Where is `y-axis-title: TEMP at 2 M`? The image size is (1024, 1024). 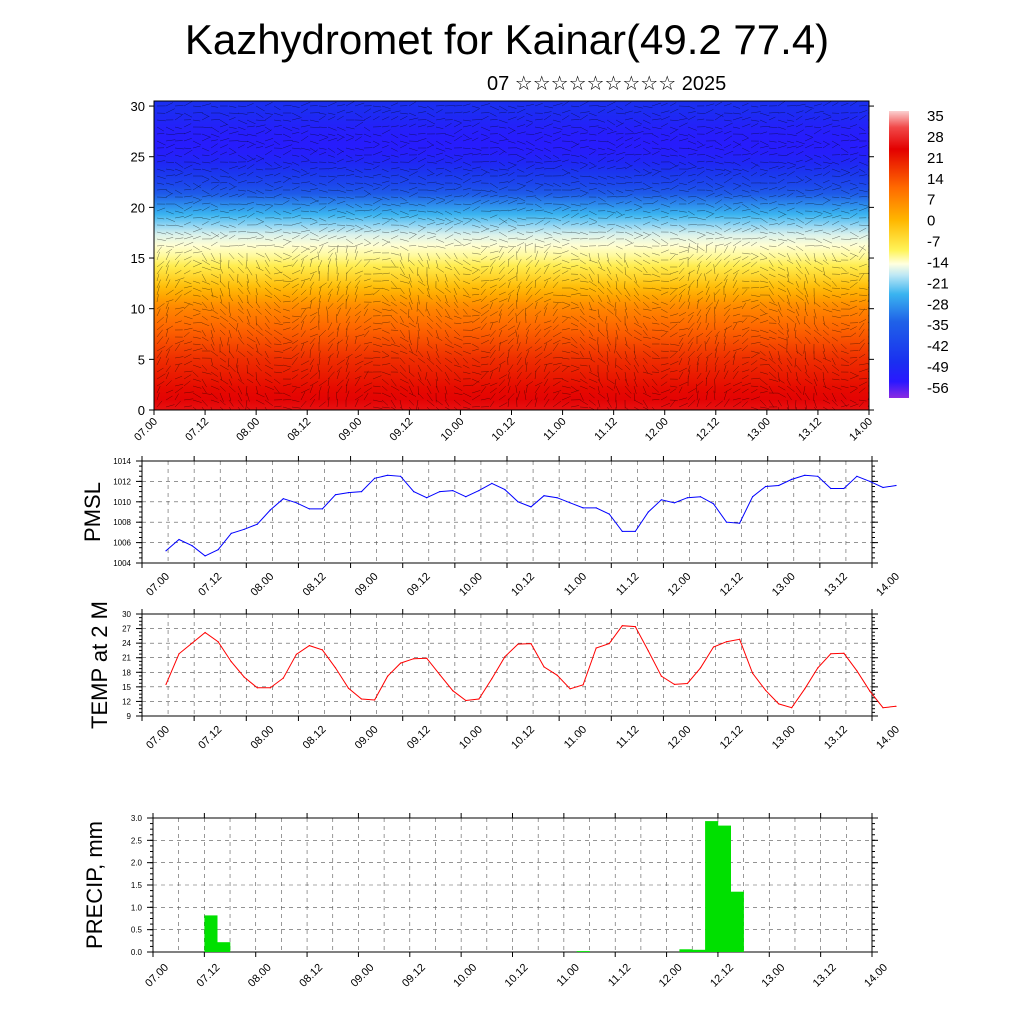 y-axis-title: TEMP at 2 M is located at coordinates (99, 665).